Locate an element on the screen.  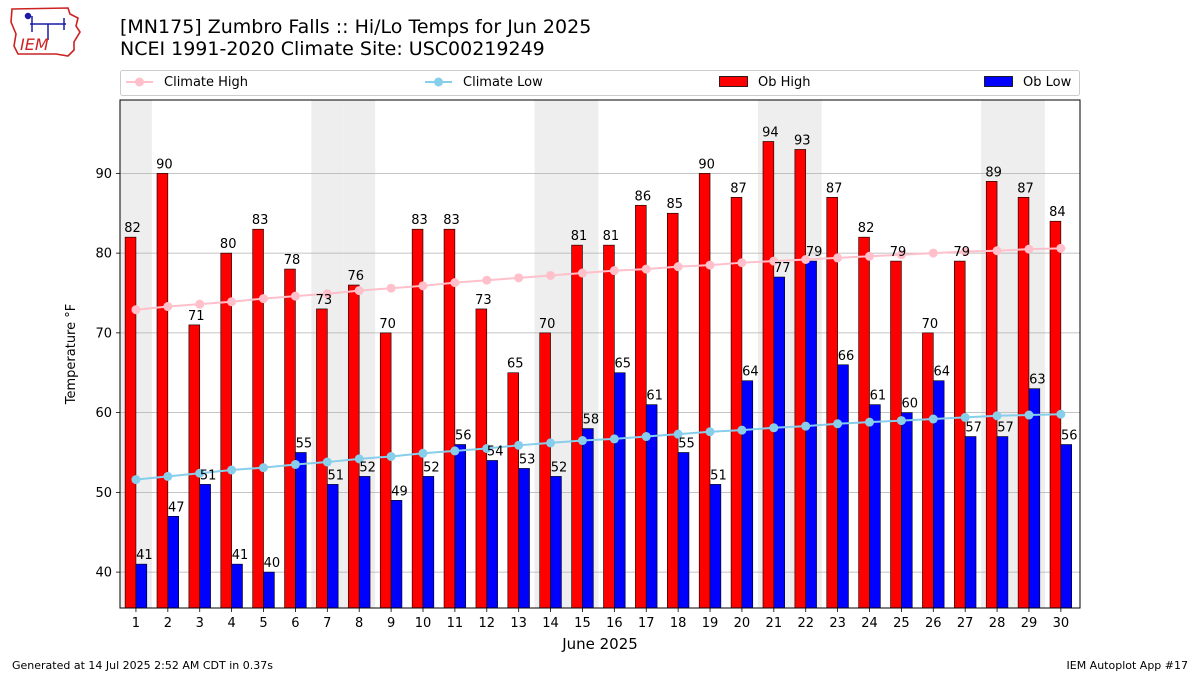
x-tick-label: 27 is located at coordinates (965, 623).